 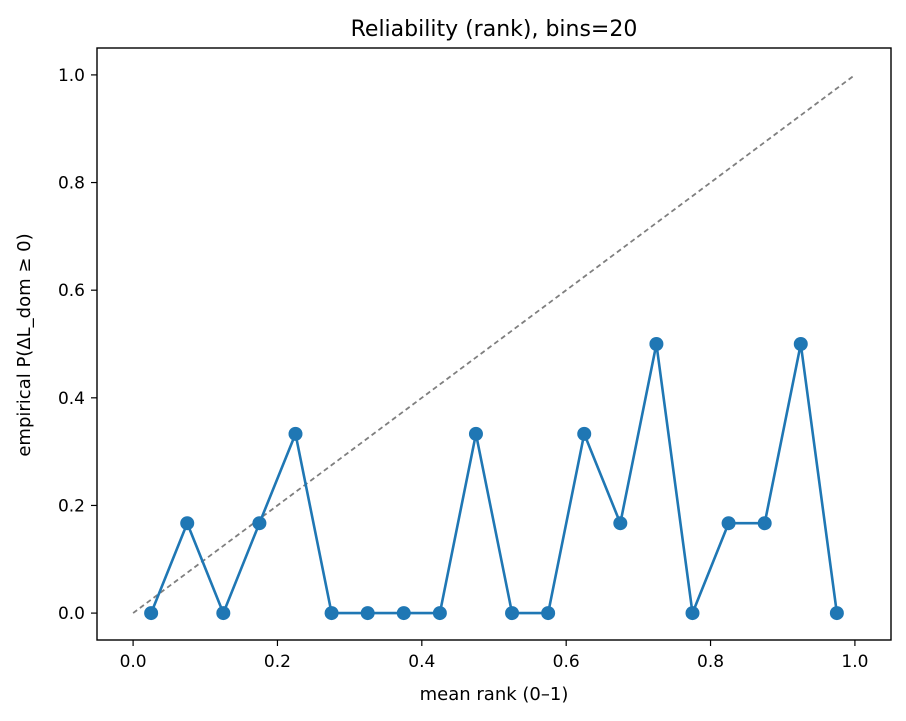 What do you see at coordinates (133, 662) in the screenshot?
I see `x-tick-label: 0.0` at bounding box center [133, 662].